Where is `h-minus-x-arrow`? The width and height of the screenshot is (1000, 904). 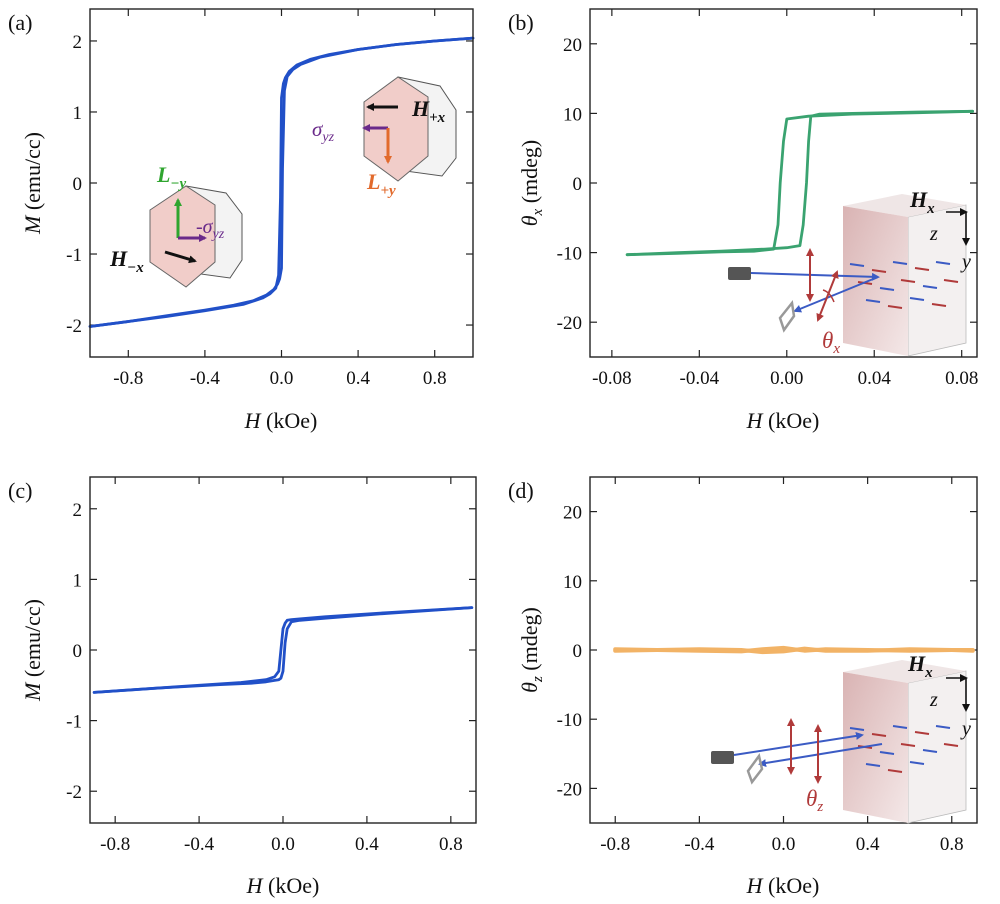 h-minus-x-arrow is located at coordinates (180, 257).